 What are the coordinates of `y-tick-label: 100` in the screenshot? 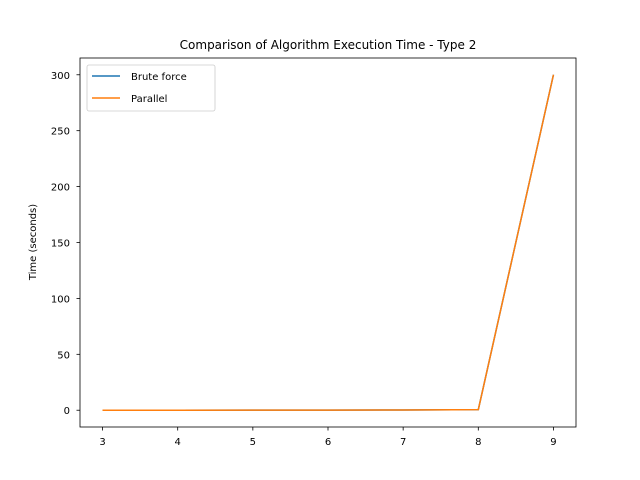 It's located at (60, 299).